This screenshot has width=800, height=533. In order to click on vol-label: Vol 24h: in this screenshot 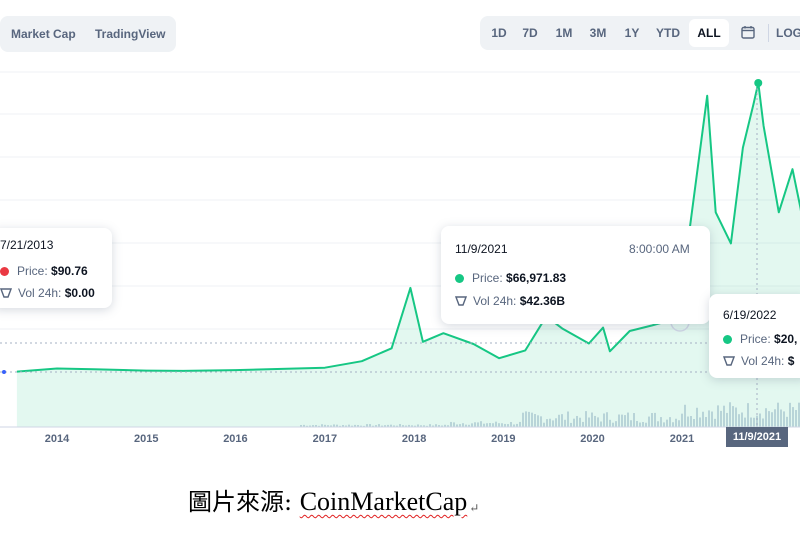, I will do `click(495, 301)`.